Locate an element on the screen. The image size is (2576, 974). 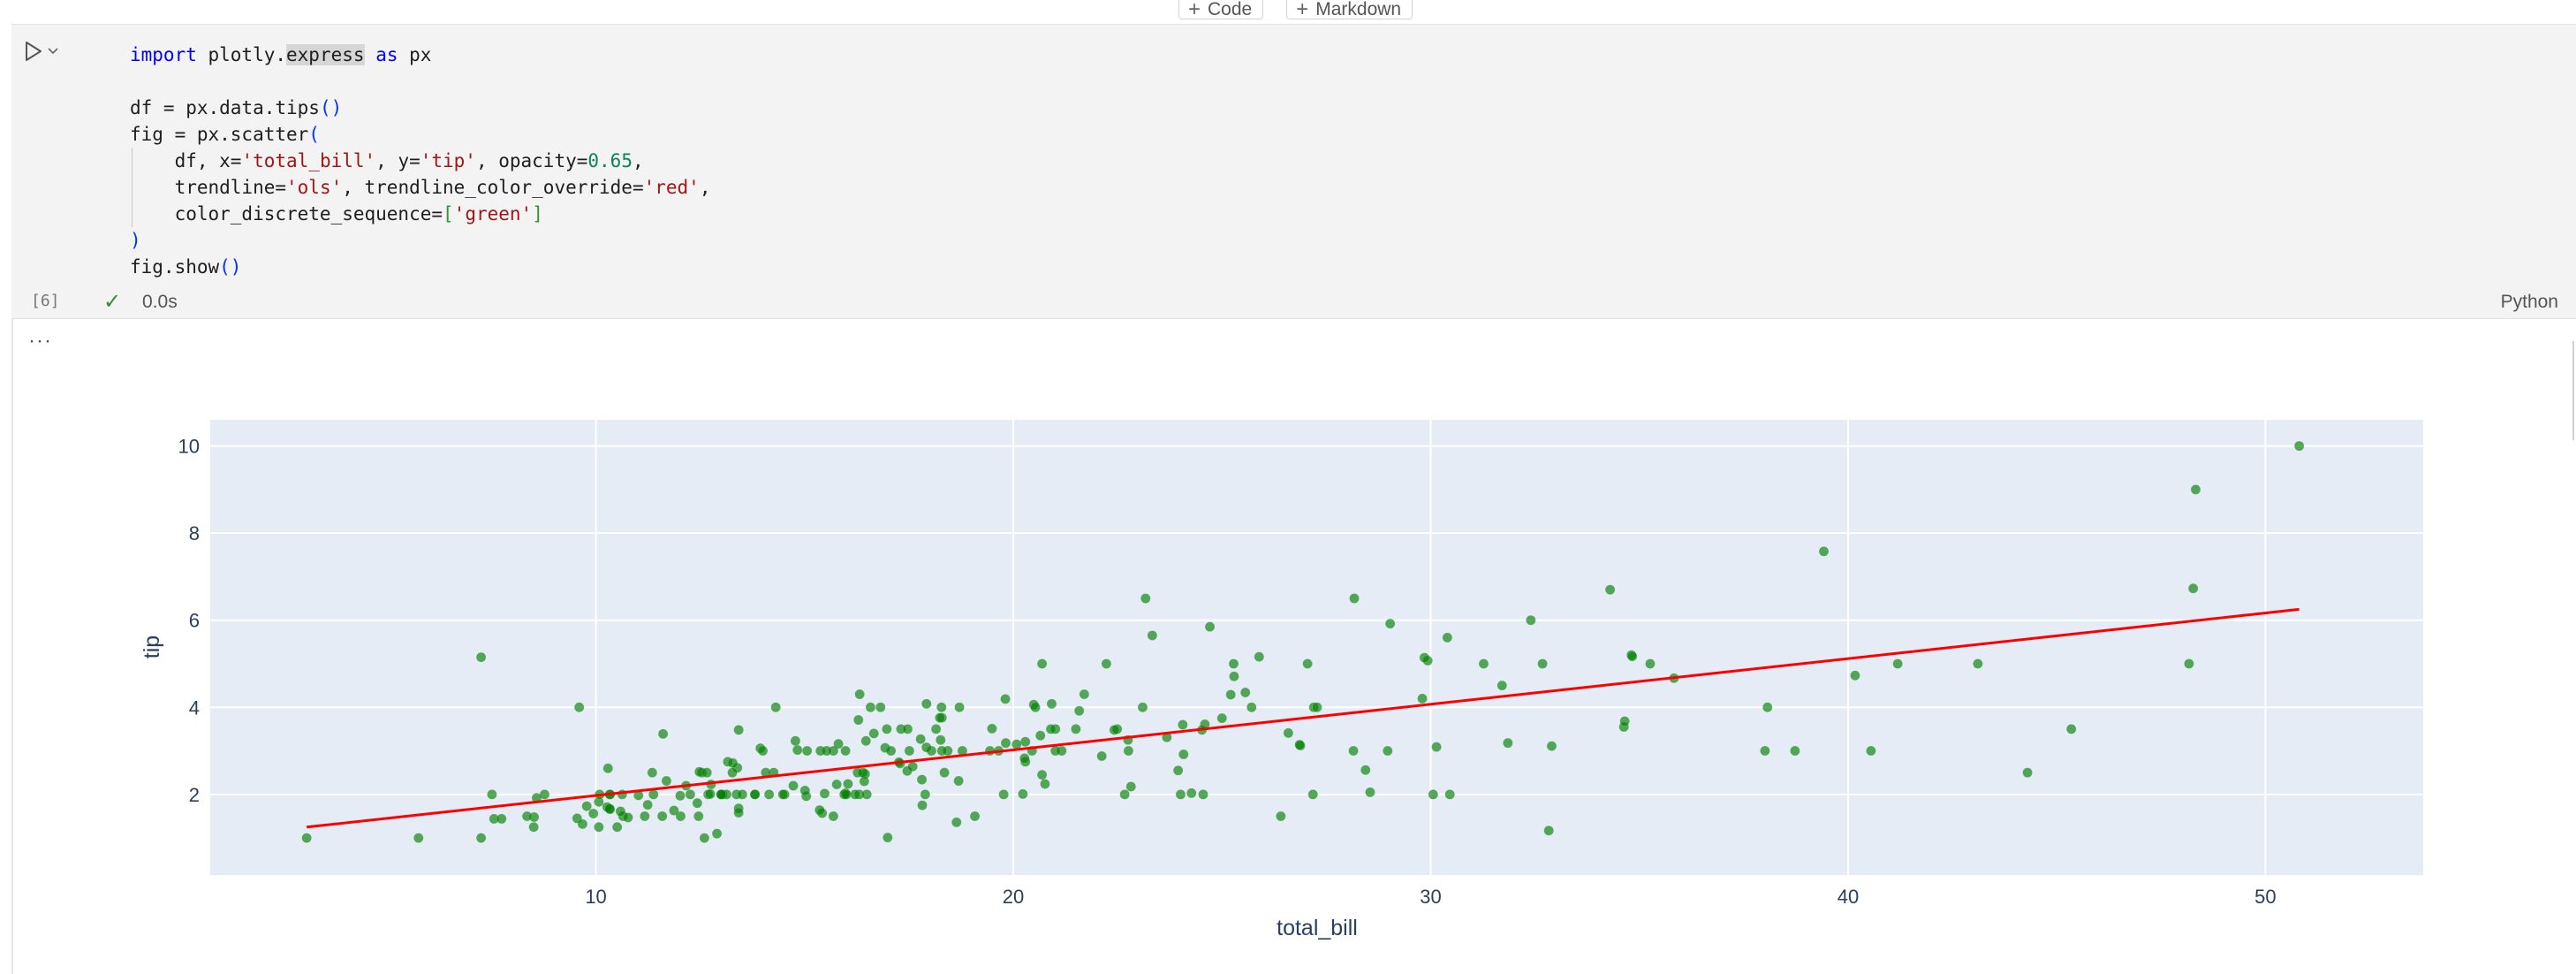
chevron-down-icon is located at coordinates (53, 51).